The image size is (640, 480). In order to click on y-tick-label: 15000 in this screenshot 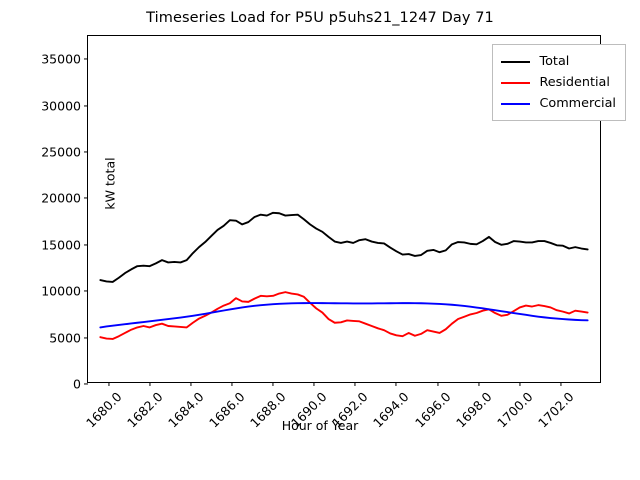, I will do `click(61, 245)`.